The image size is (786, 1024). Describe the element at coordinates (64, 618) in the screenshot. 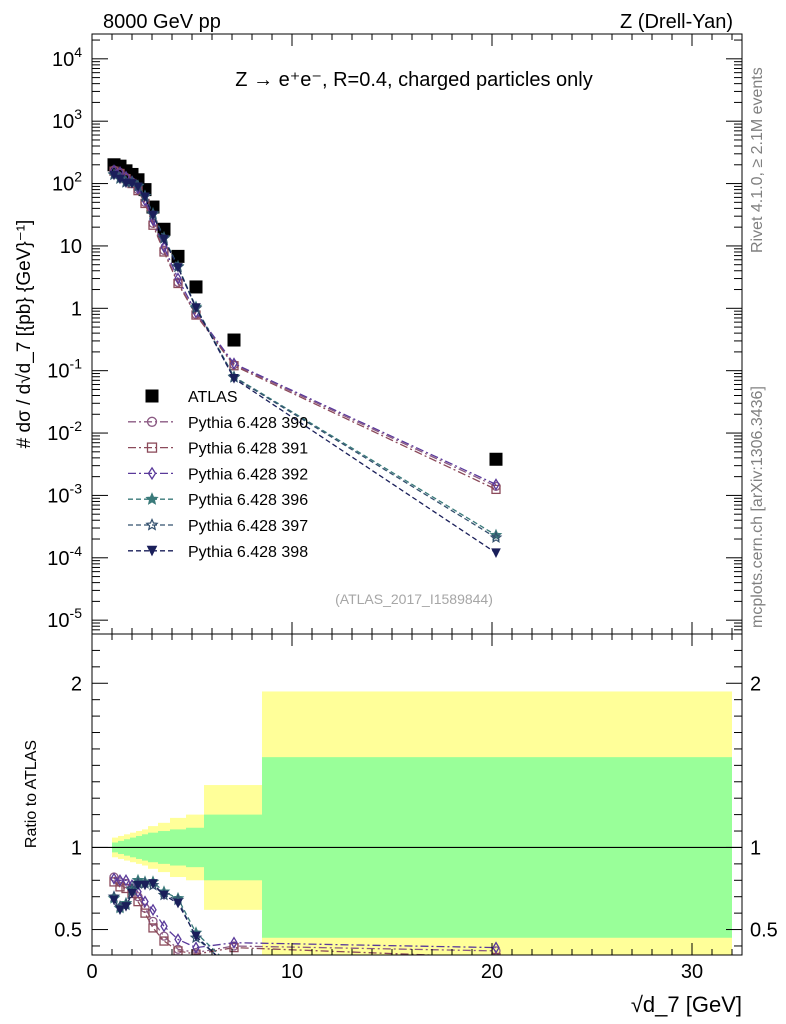

I see `y-tick-label: 10⁻⁵` at that location.